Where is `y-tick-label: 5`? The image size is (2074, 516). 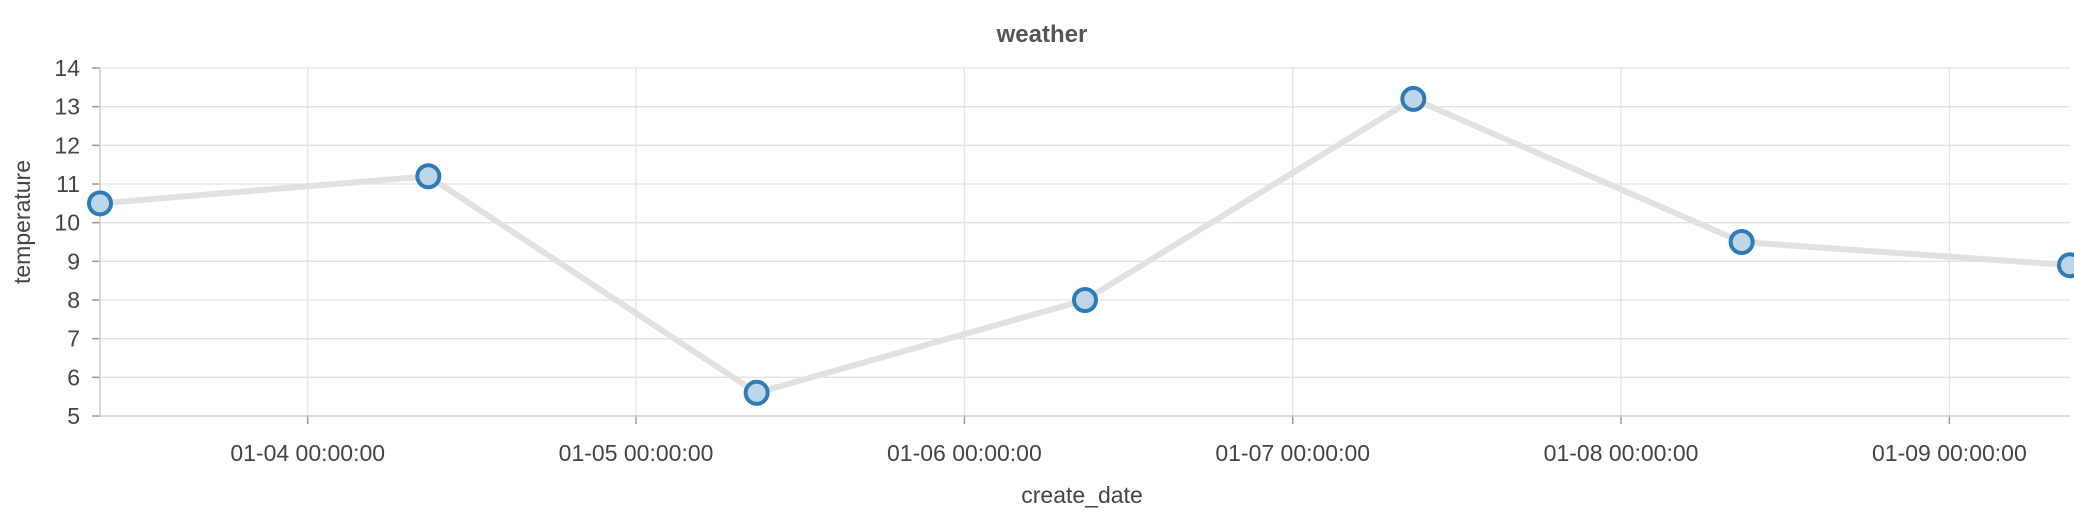
y-tick-label: 5 is located at coordinates (73, 416).